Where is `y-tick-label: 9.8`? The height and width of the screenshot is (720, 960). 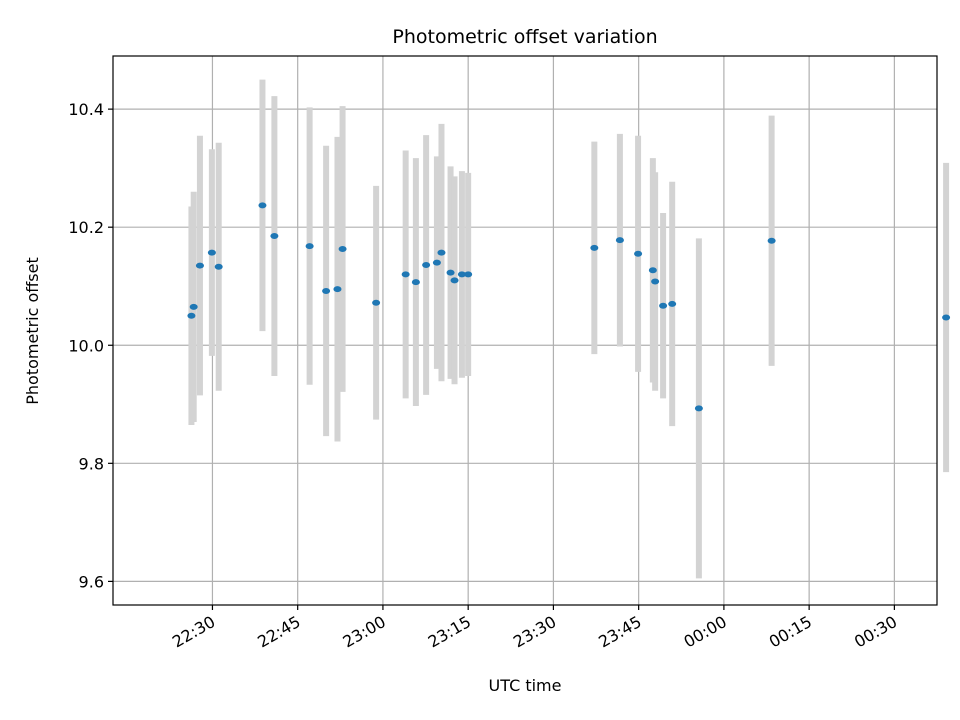 y-tick-label: 9.8 is located at coordinates (91, 463).